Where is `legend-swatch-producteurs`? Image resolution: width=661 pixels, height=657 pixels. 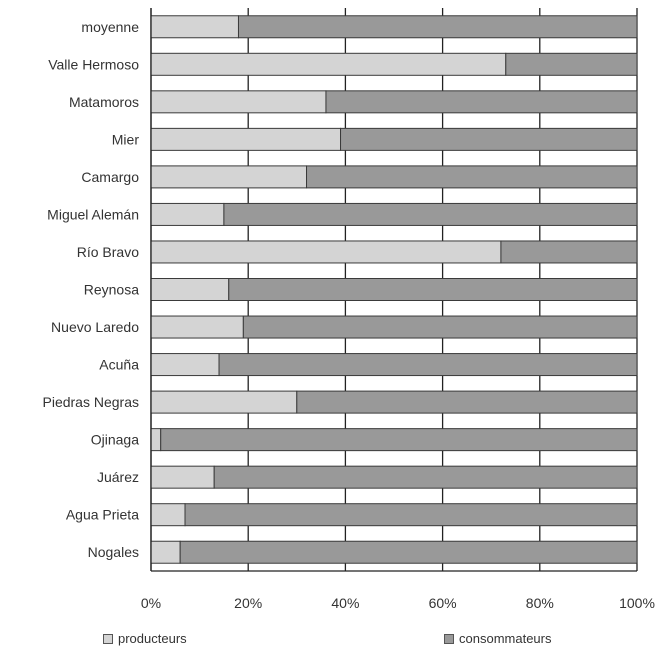 legend-swatch-producteurs is located at coordinates (108, 638).